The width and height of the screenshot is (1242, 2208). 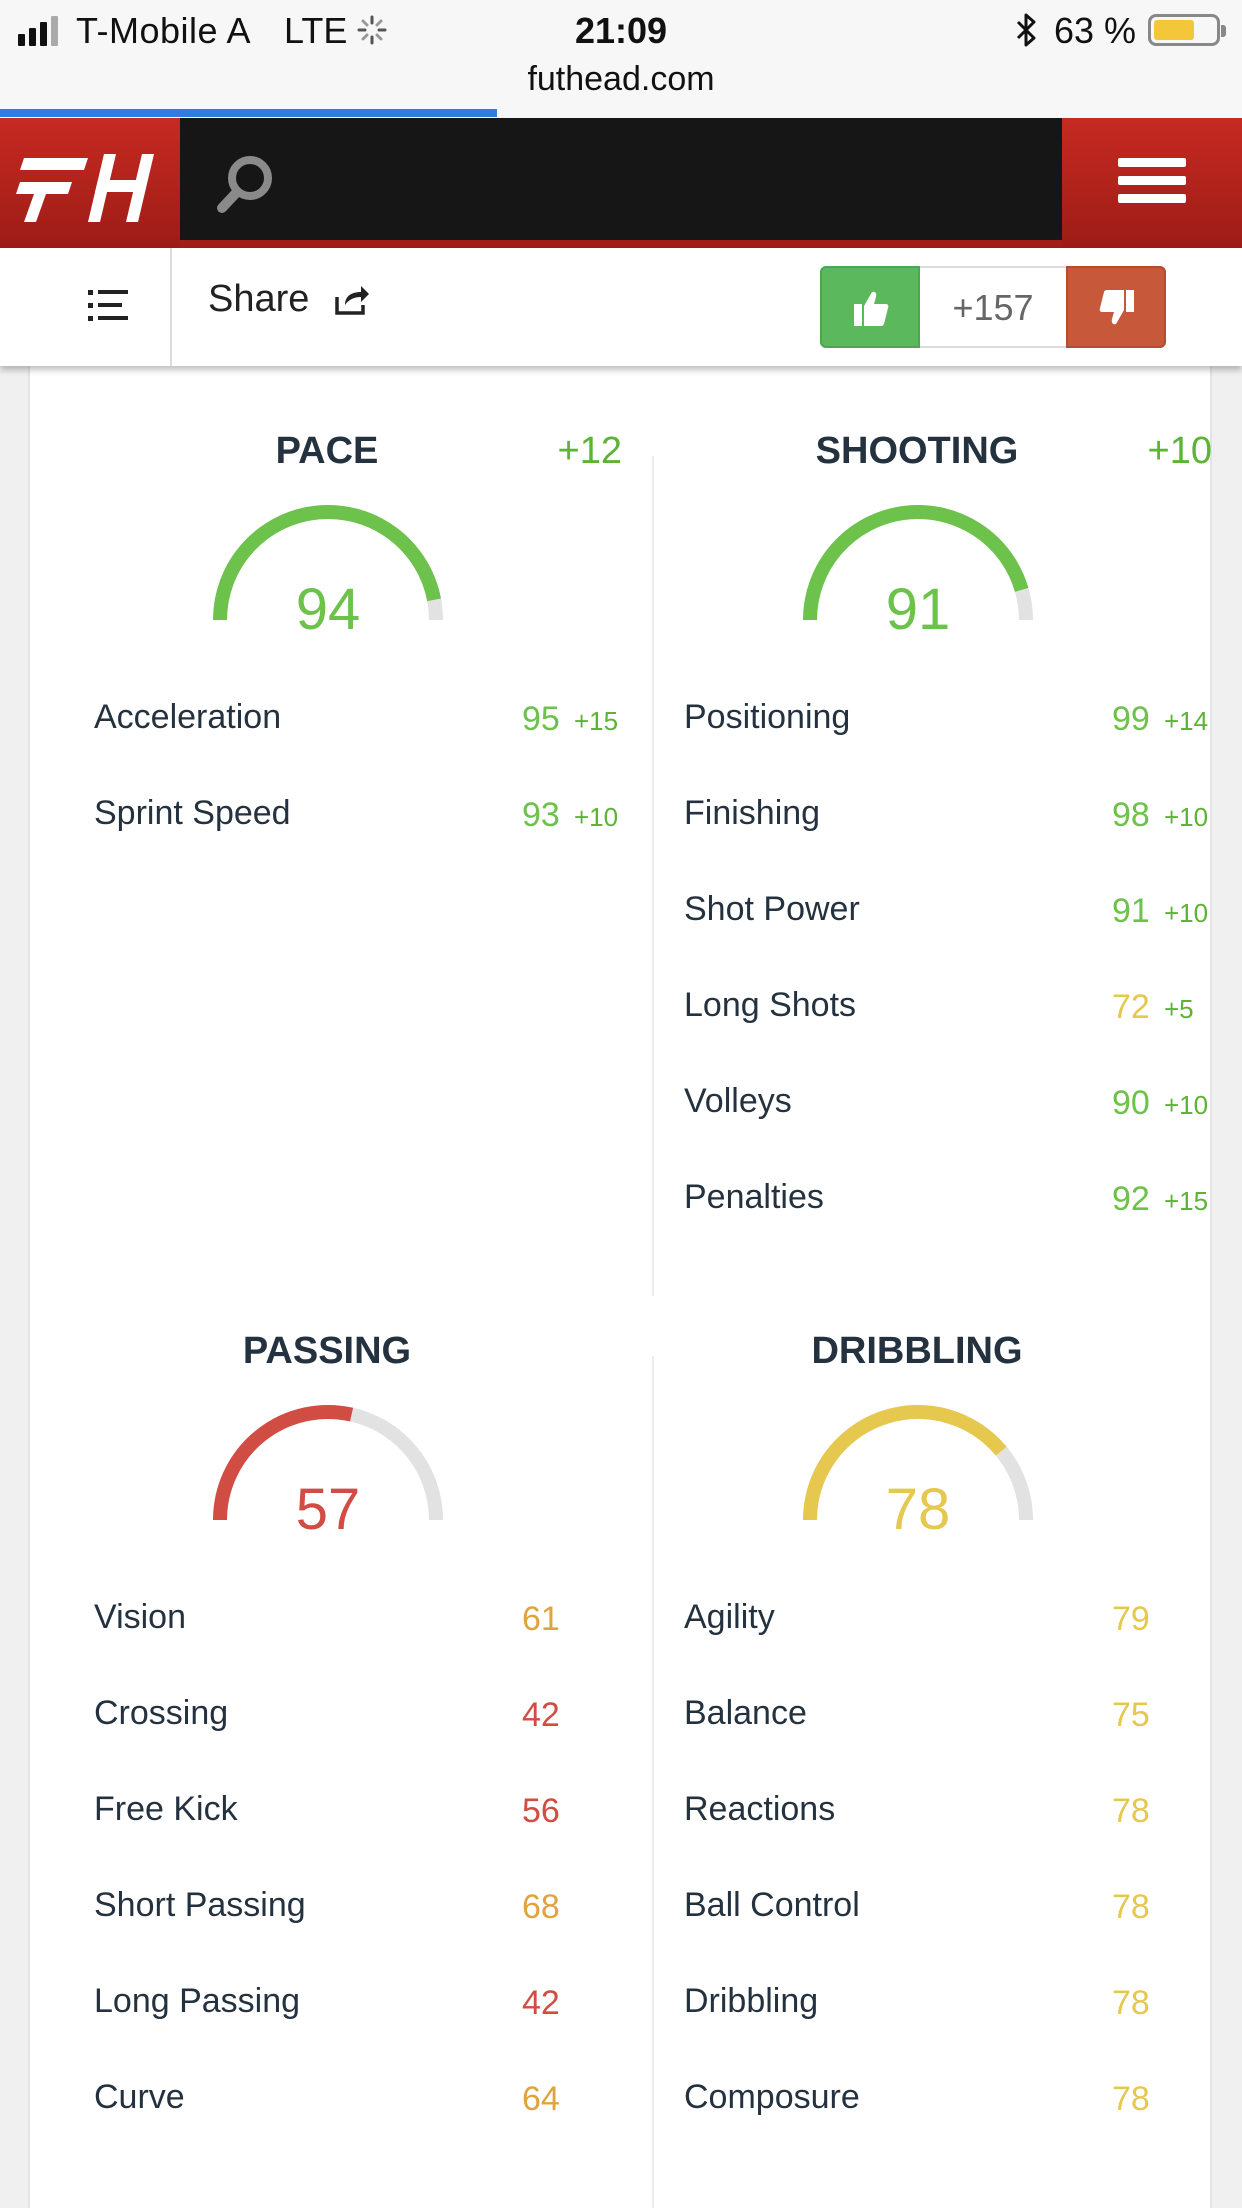 I want to click on share-icon, so click(x=352, y=300).